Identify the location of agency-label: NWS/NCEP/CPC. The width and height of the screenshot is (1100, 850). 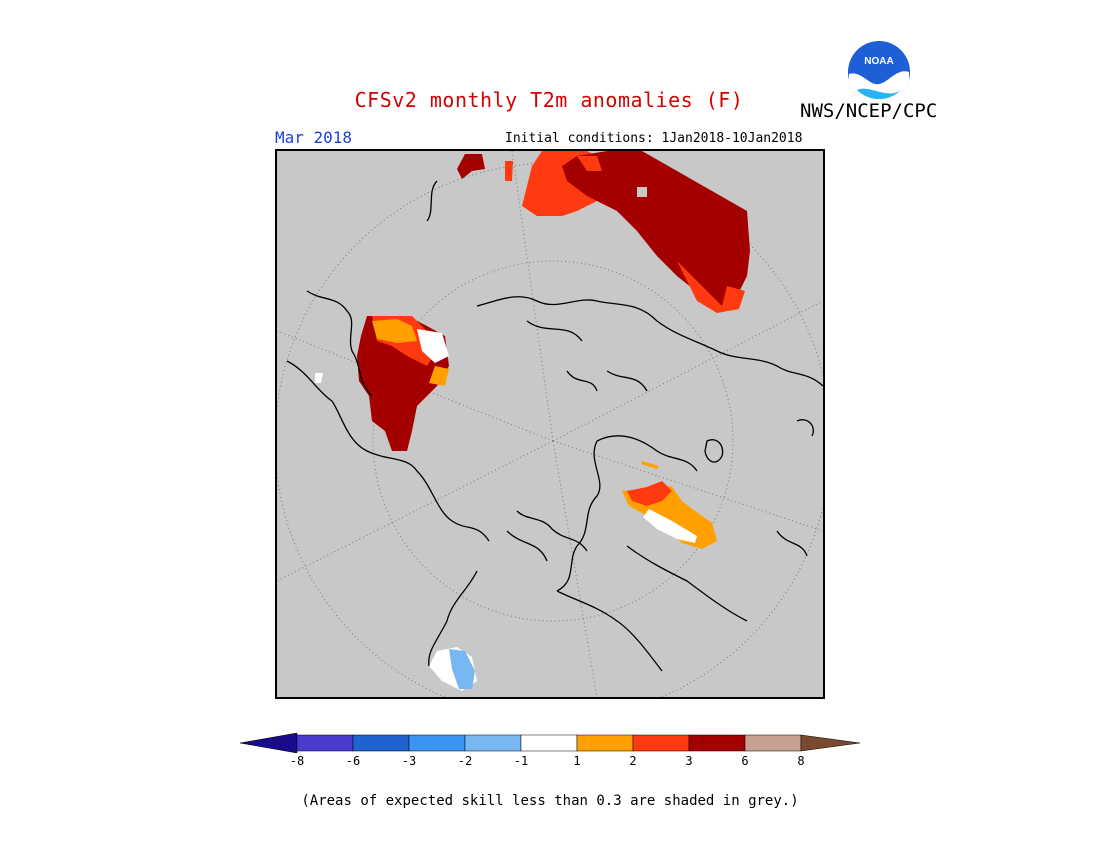
(869, 111).